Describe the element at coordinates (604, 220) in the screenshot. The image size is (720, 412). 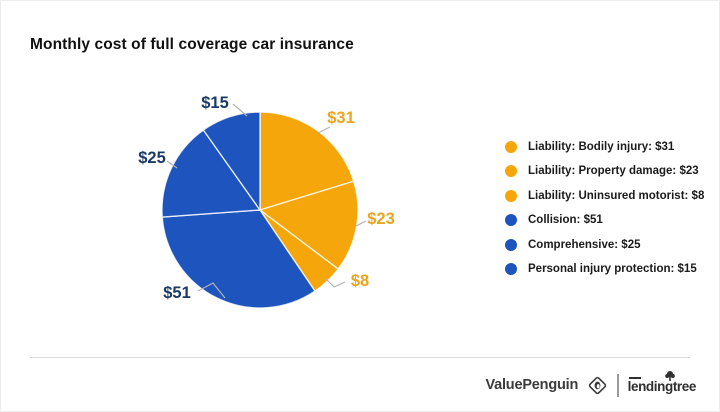
I see `legend-item-collision: Collision: $51` at that location.